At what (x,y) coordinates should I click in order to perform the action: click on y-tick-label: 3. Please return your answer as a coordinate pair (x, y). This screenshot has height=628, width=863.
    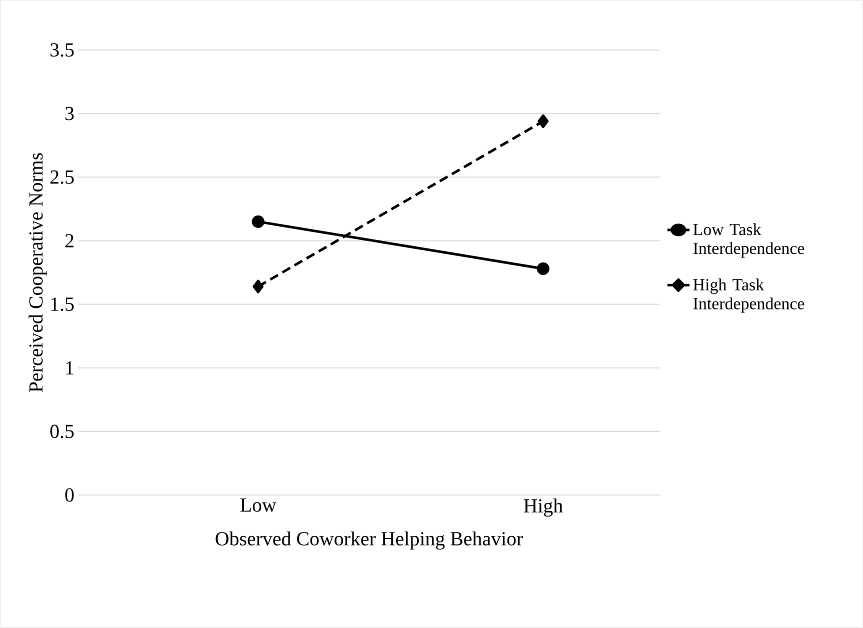
    Looking at the image, I should click on (69, 113).